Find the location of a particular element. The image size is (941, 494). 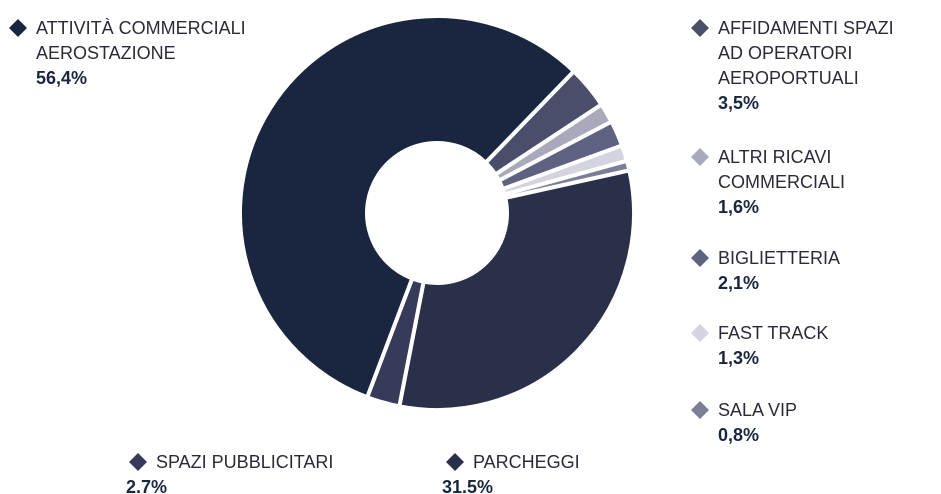

value-label: 2,1% is located at coordinates (739, 283).